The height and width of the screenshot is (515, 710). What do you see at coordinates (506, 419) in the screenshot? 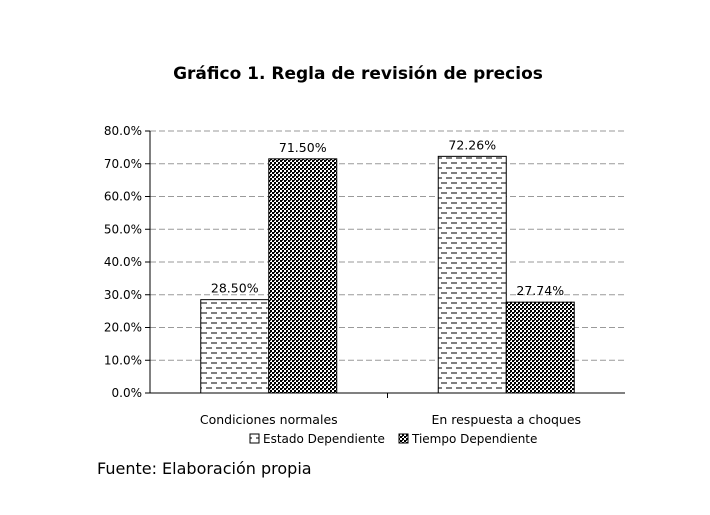
I see `x-category-label: En respuesta a choques` at bounding box center [506, 419].